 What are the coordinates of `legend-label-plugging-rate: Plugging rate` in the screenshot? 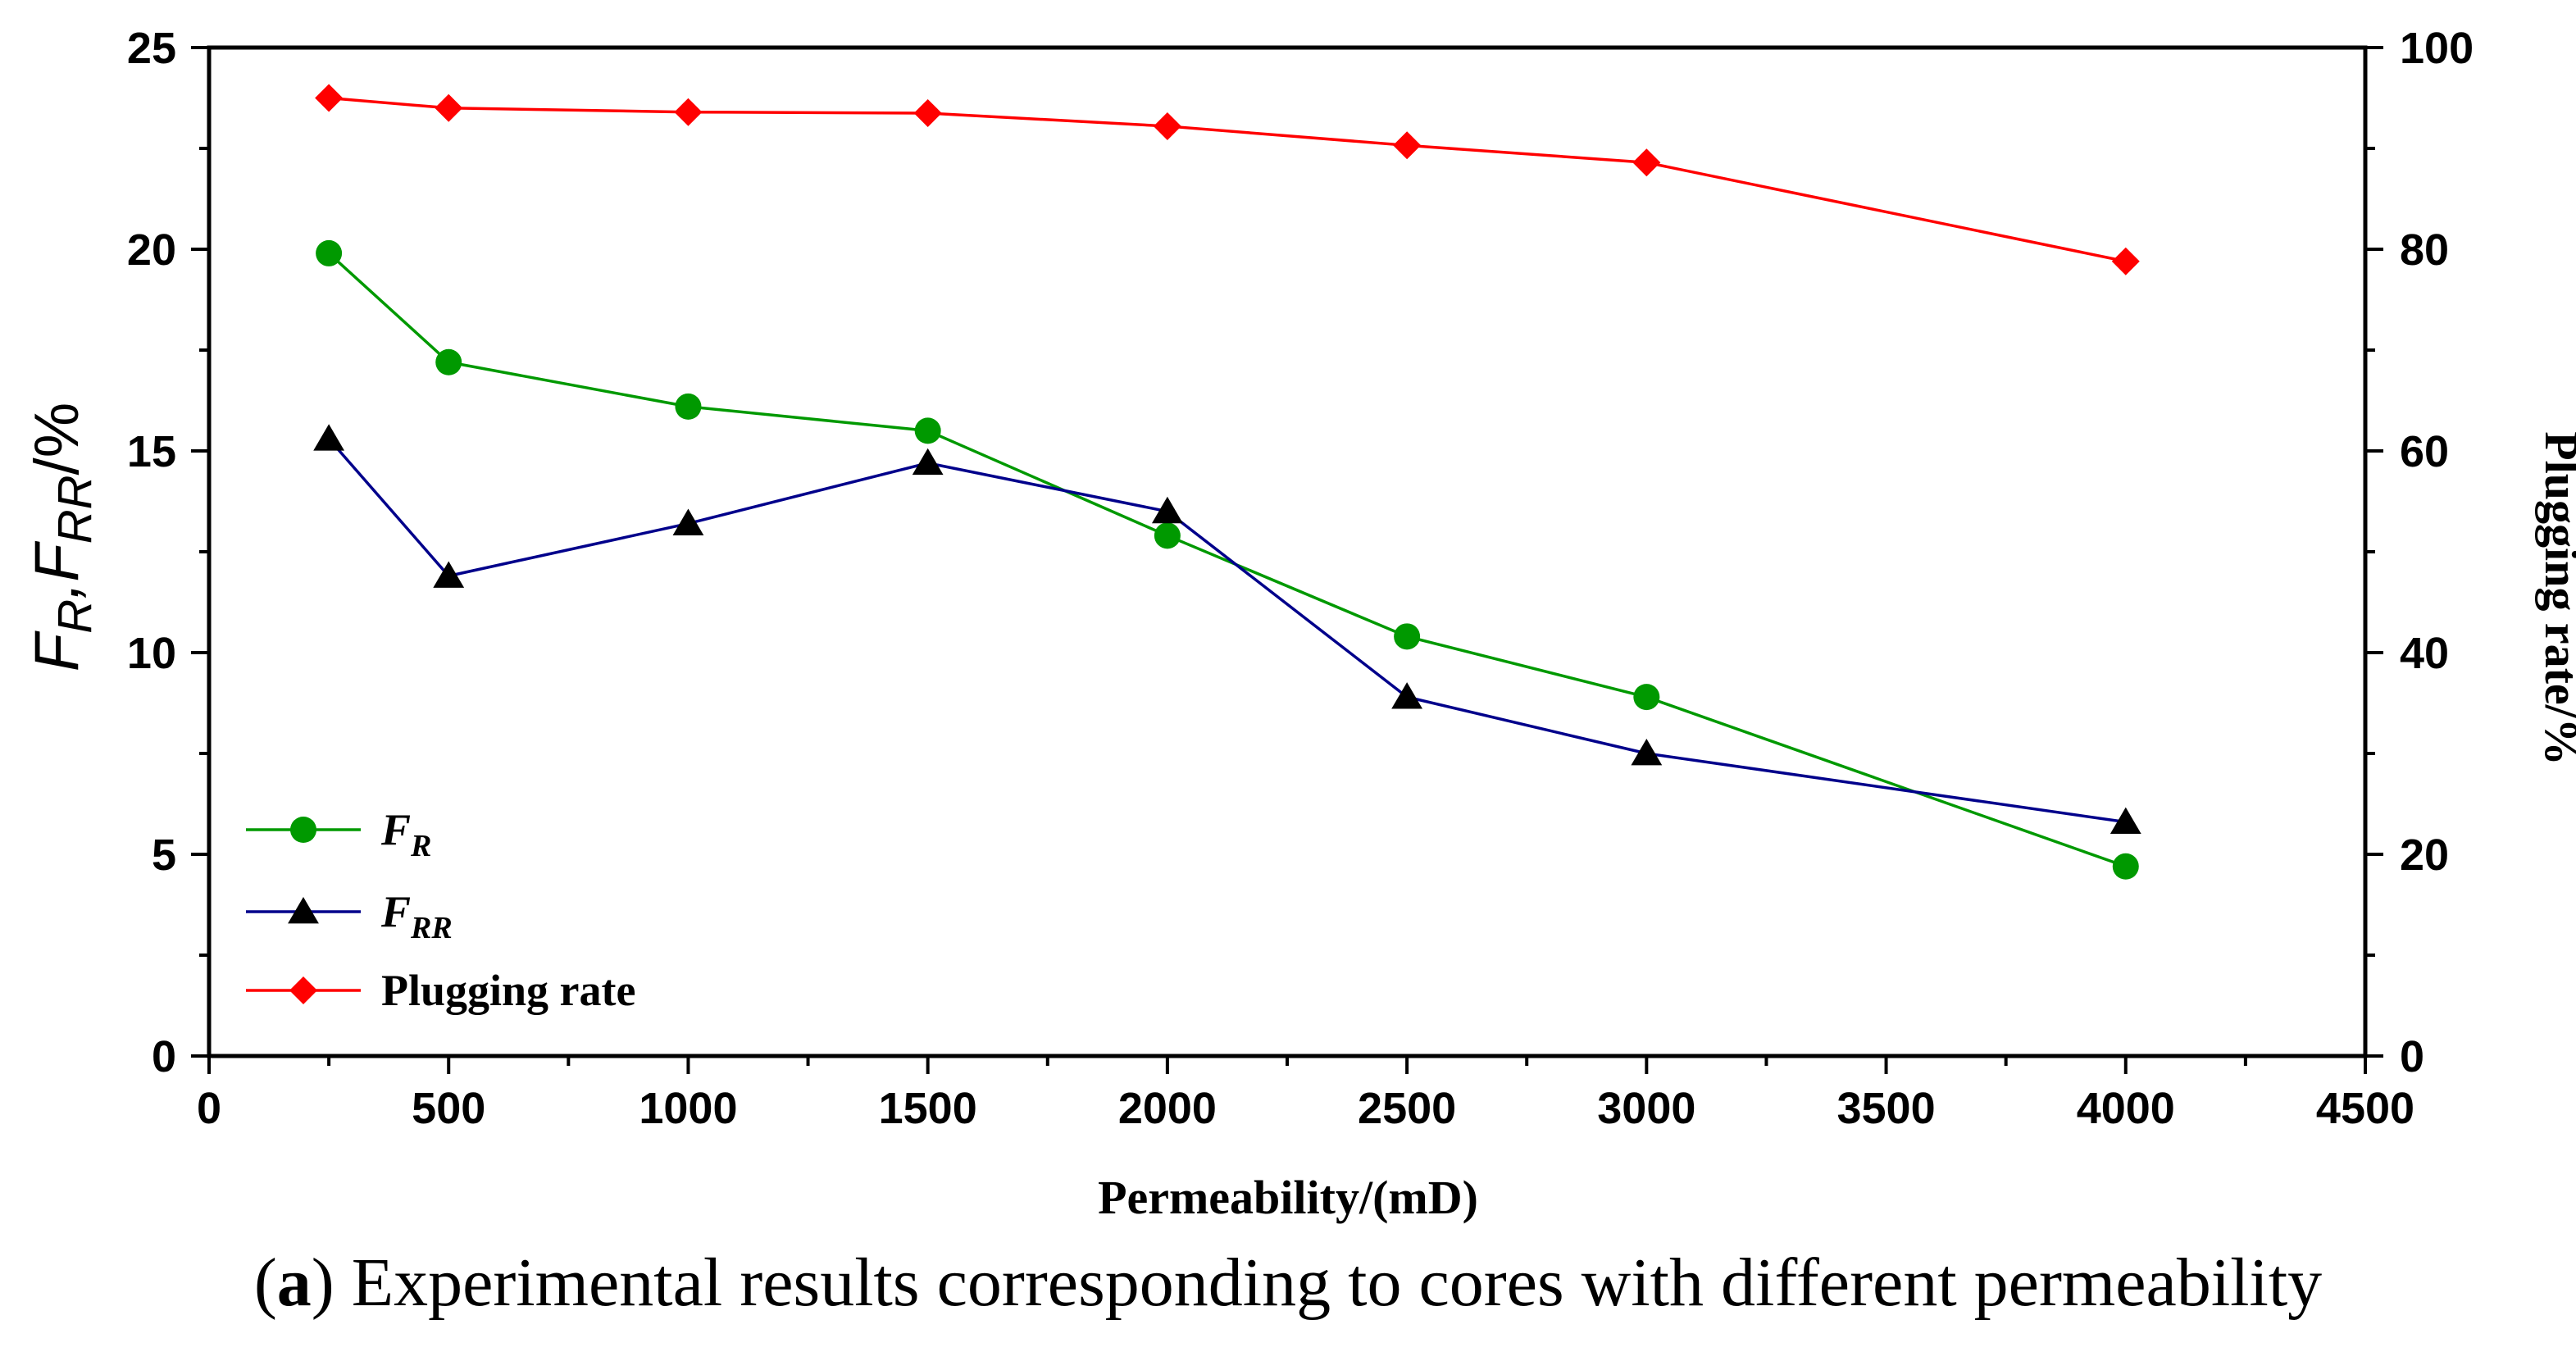 It's located at (508, 990).